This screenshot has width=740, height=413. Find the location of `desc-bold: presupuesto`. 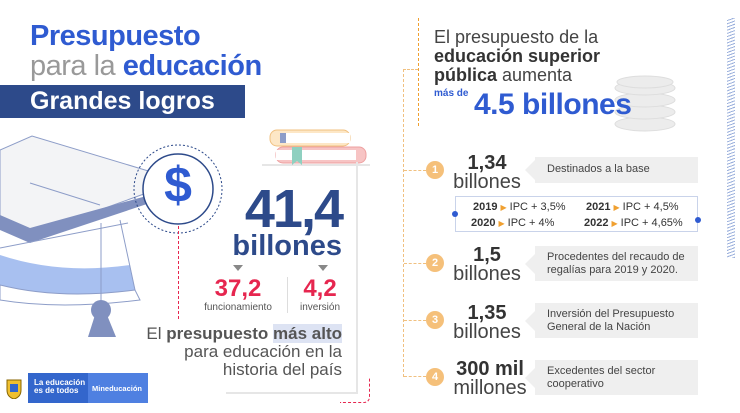

desc-bold: presupuesto is located at coordinates (220, 333).